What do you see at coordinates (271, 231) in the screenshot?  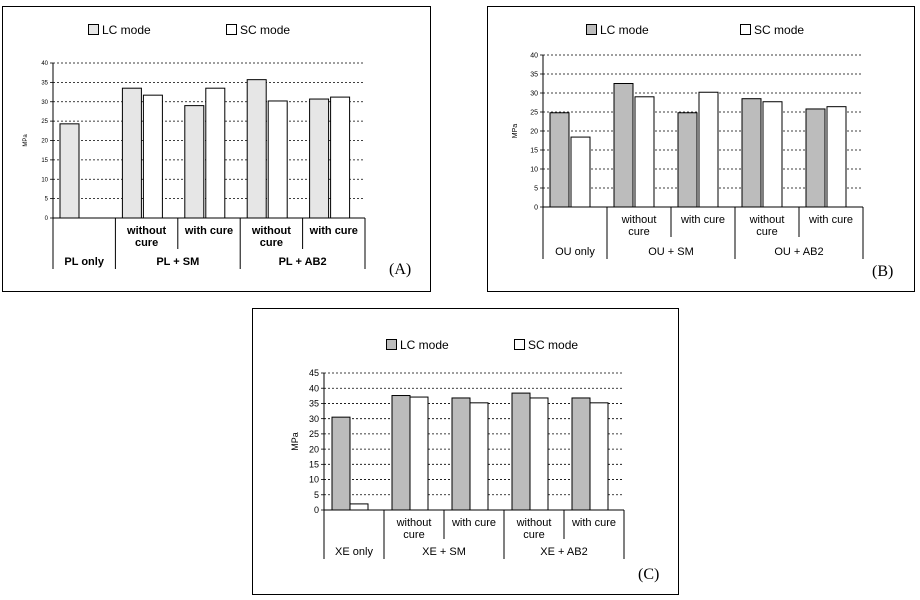 I see `category-label-line-a-3-0: without` at bounding box center [271, 231].